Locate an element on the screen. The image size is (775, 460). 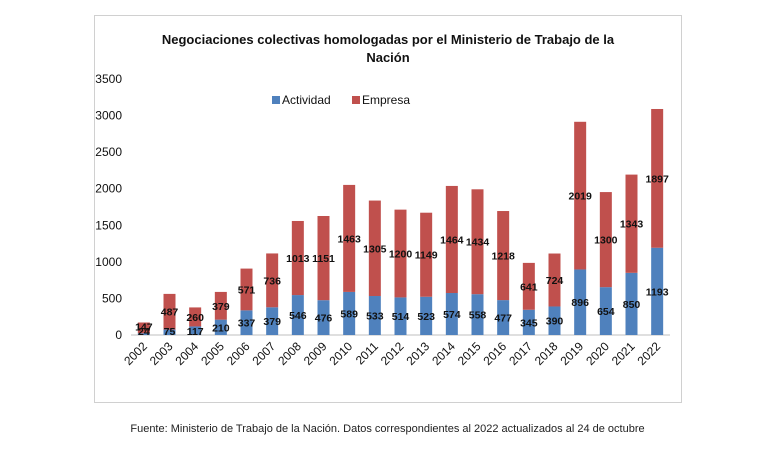
data-label-actividad: 558 is located at coordinates (478, 316).